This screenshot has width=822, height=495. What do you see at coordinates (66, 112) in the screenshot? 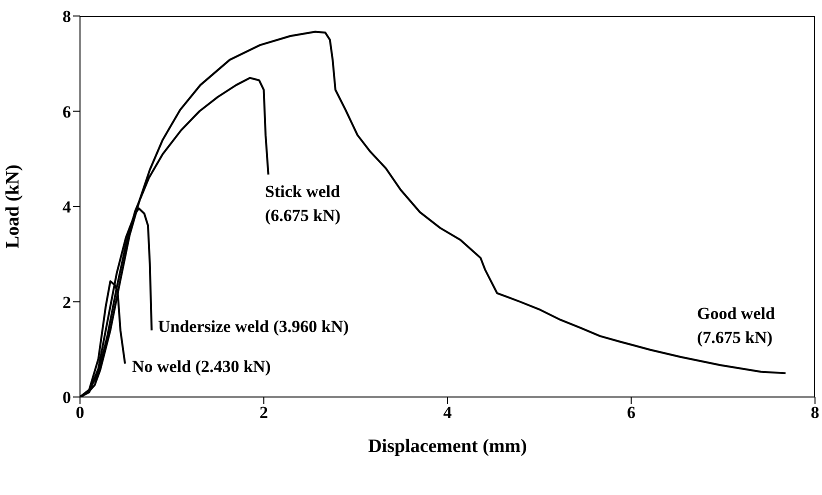
I see `y-tick-label: 6` at bounding box center [66, 112].